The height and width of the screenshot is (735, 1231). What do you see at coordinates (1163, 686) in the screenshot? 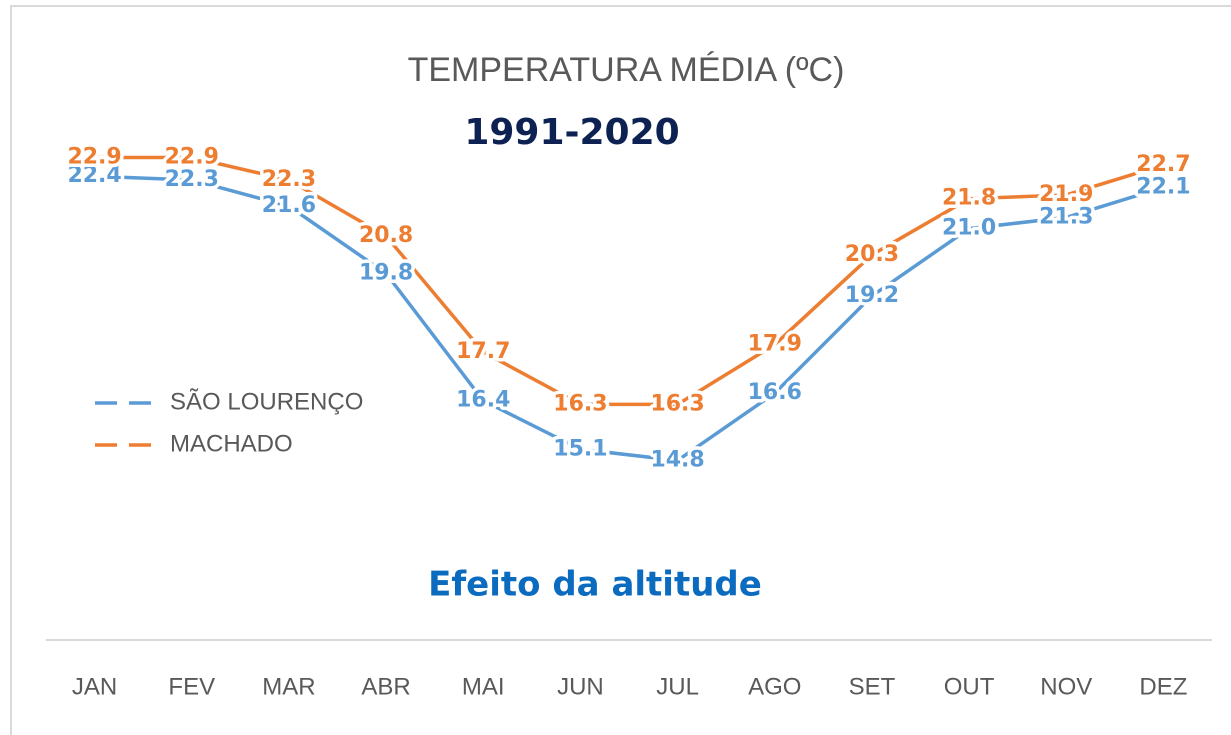
I see `x-tick-label: DEZ` at bounding box center [1163, 686].